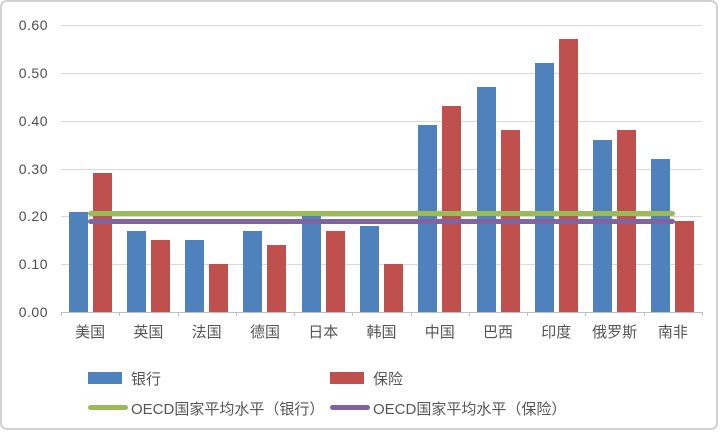 The height and width of the screenshot is (434, 722). What do you see at coordinates (148, 332) in the screenshot?
I see `x-axis-label: 英国` at bounding box center [148, 332].